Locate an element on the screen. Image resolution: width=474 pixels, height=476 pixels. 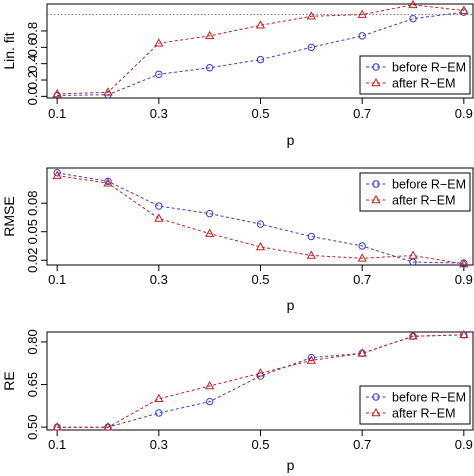
y-tick-label: 0.6 is located at coordinates (32, 47).